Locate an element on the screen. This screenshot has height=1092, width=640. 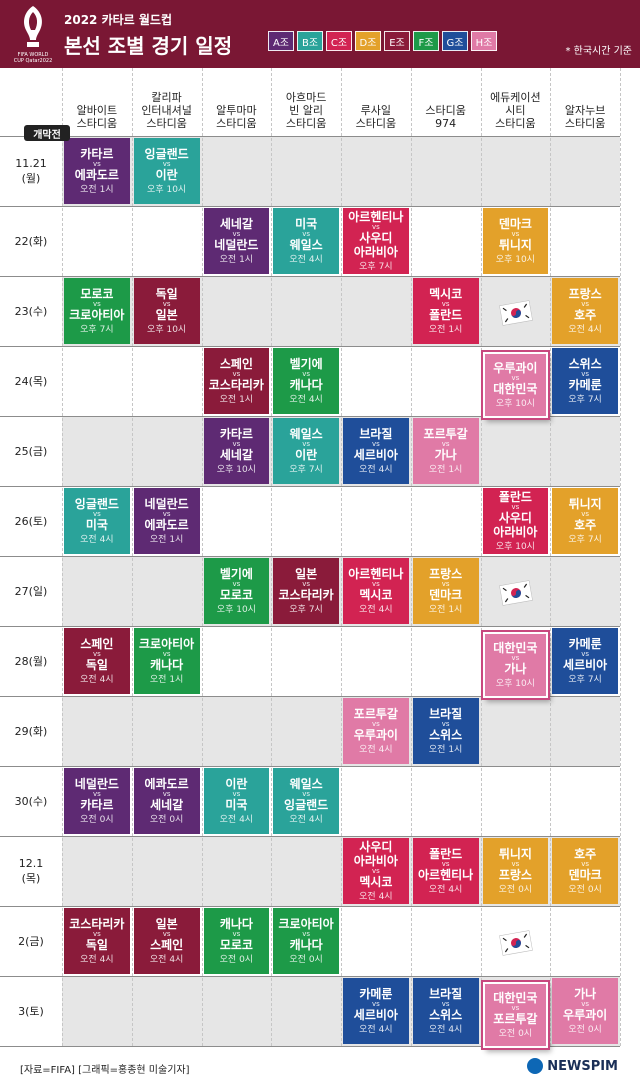
home-team: 미국 is located at coordinates (306, 223).